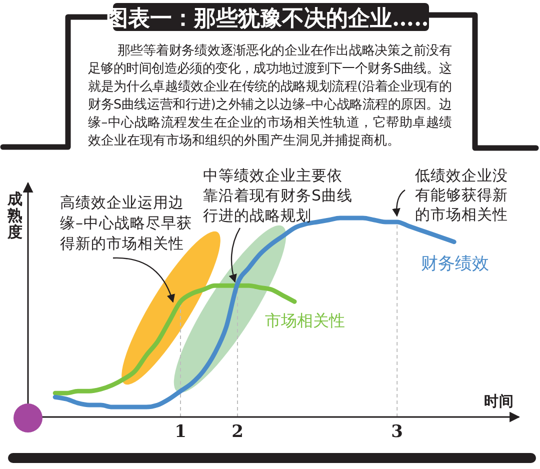  I want to click on annotation: 高绩效企业运用边缘–中心战略尽早获得新的市场相关性, so click(126, 223).